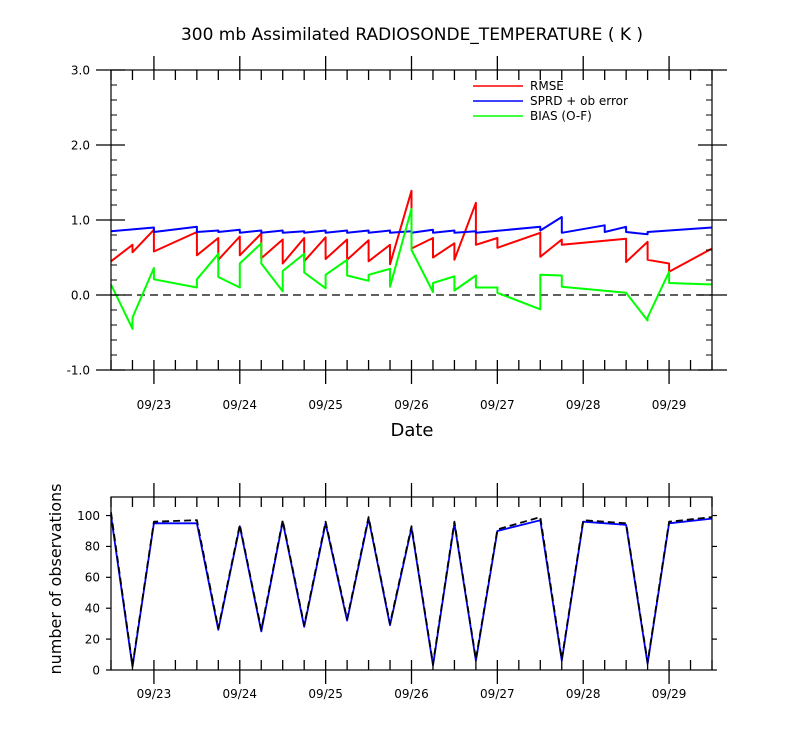 The height and width of the screenshot is (750, 800). Describe the element at coordinates (579, 101) in the screenshot. I see `legend-label-sprd-ob-error: SPRD + ob error` at that location.